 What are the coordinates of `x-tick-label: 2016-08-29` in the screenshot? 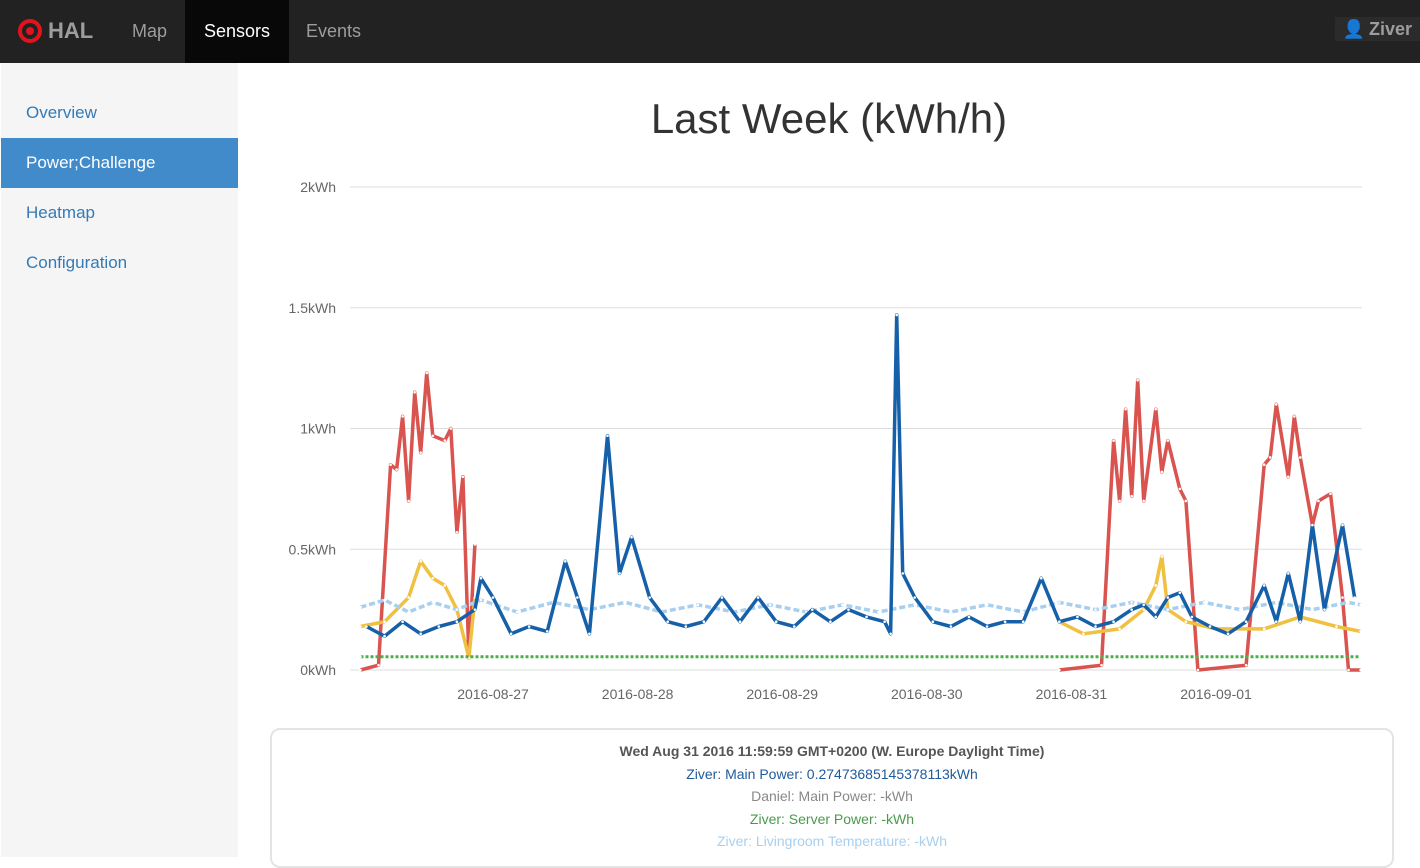 It's located at (782, 694).